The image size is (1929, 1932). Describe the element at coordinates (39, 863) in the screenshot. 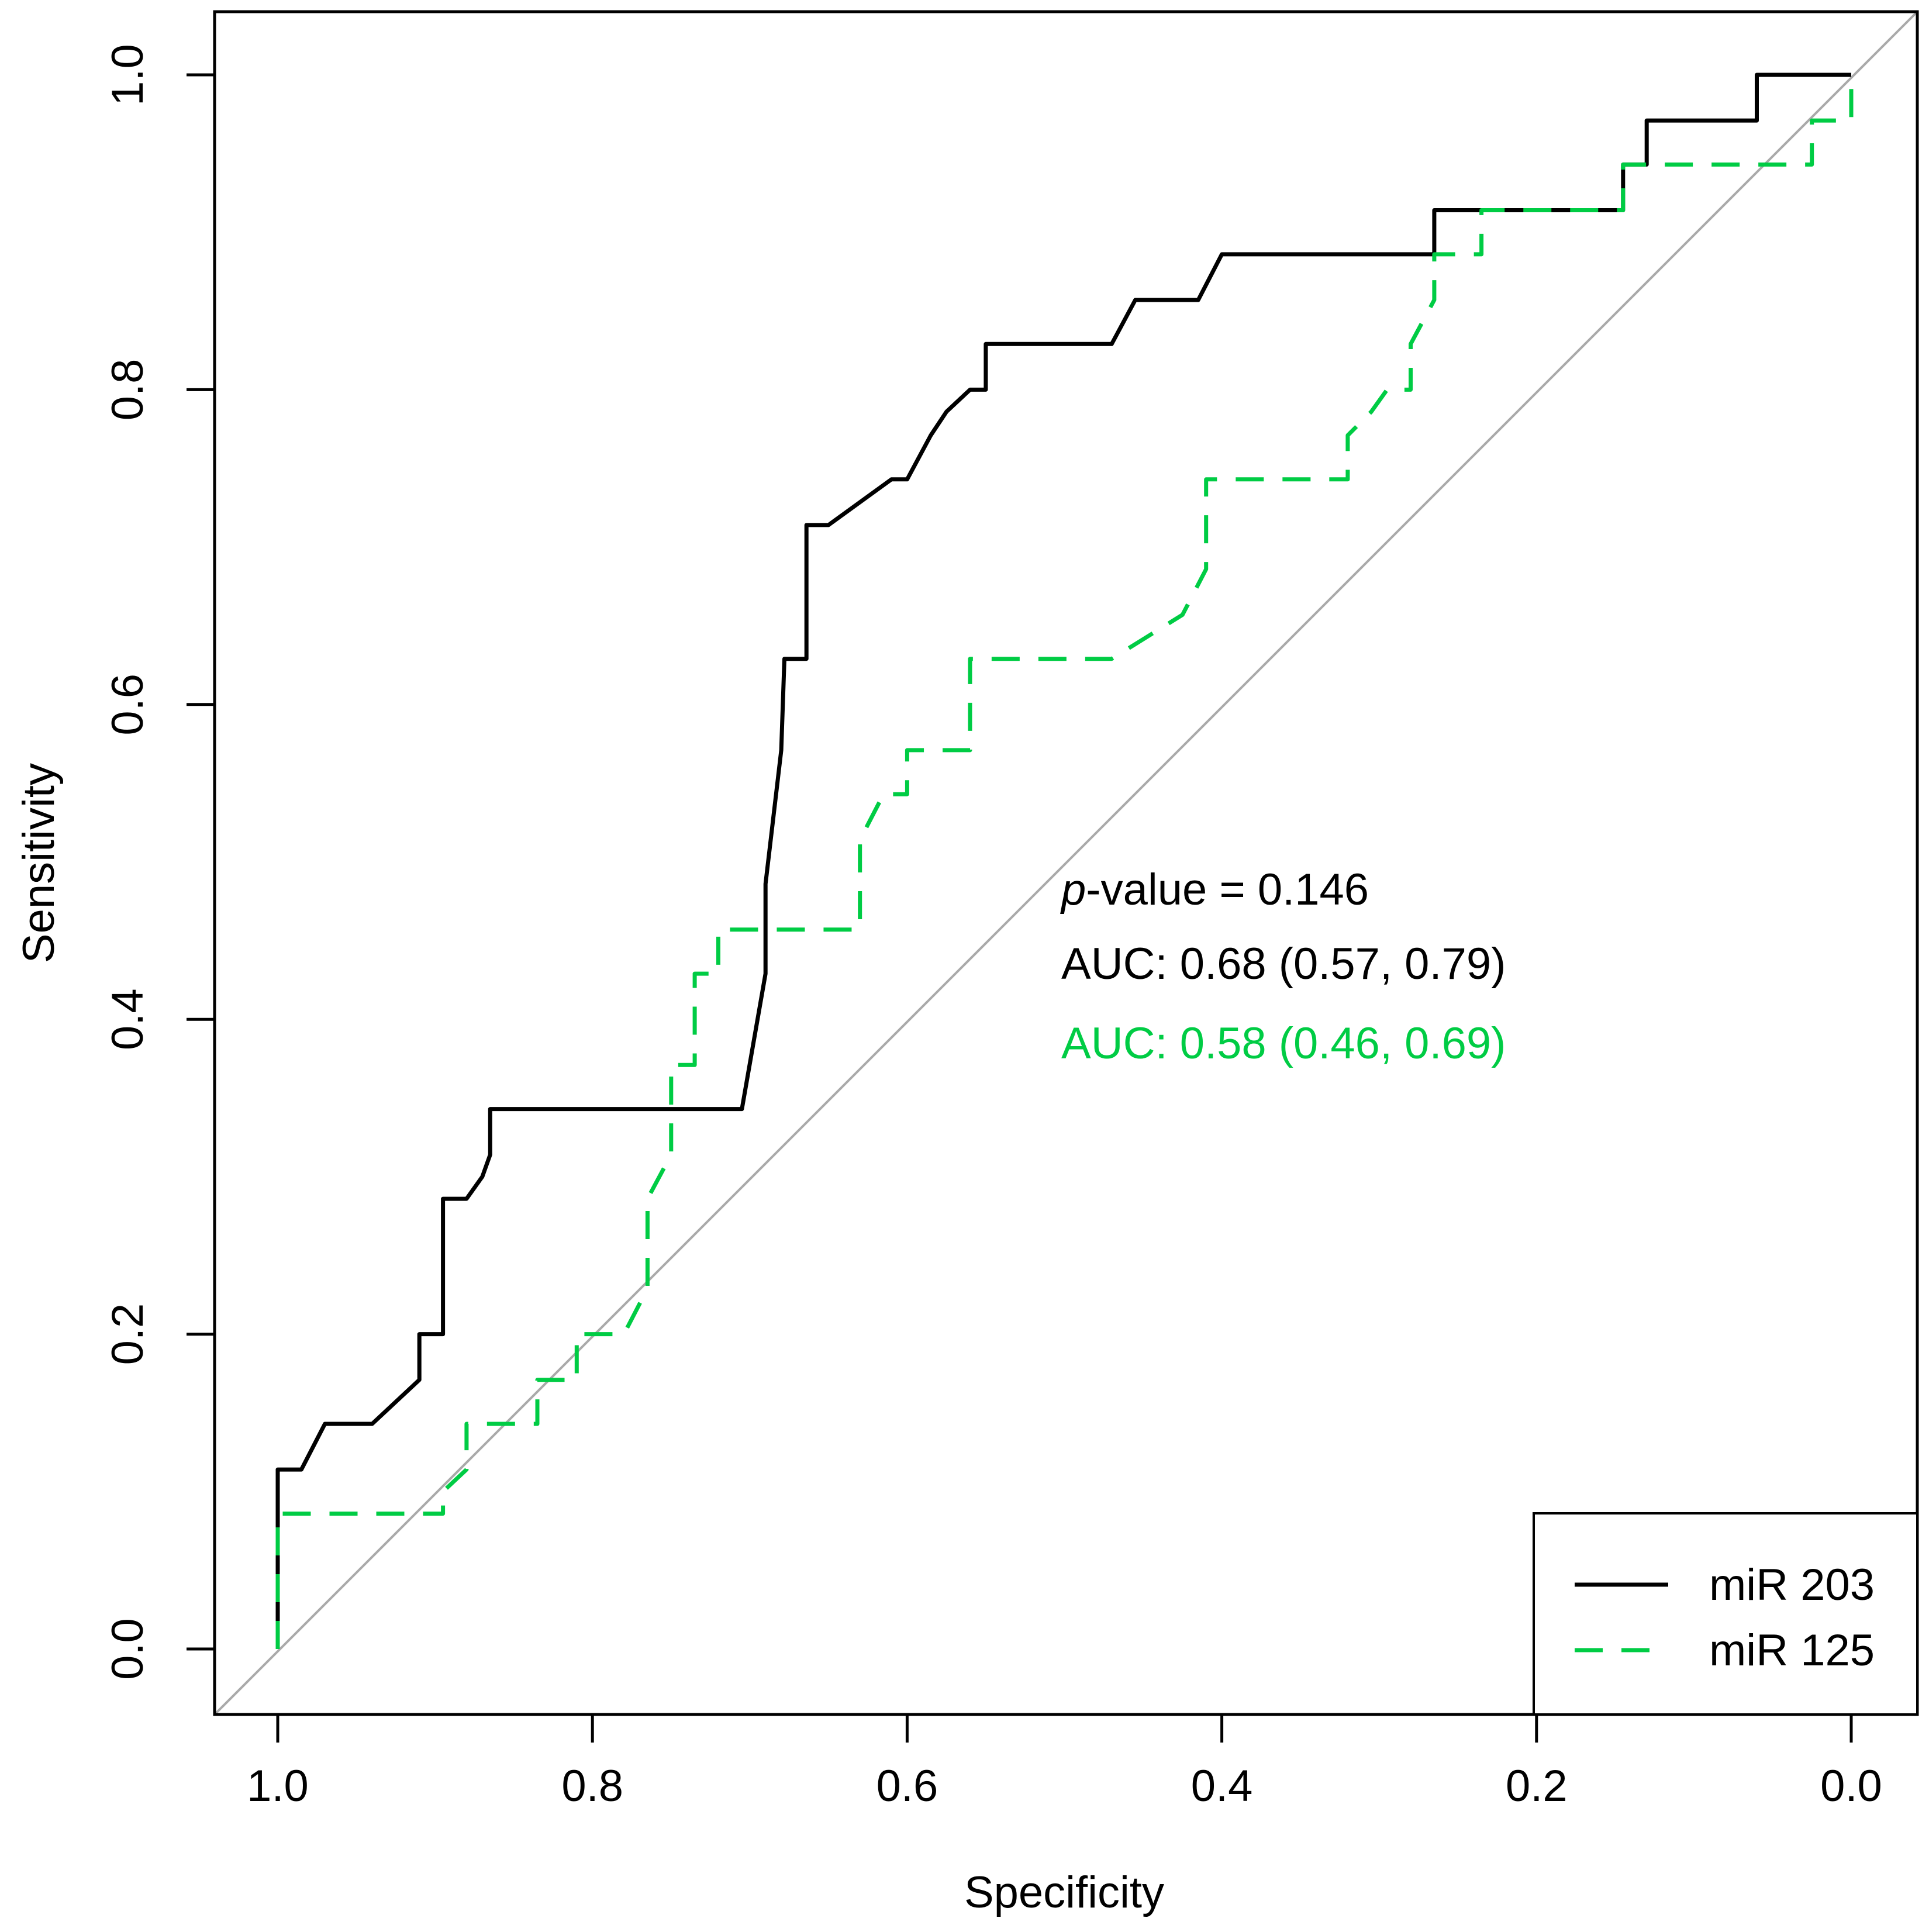

I see `y-axis-label: Sensitivity` at that location.